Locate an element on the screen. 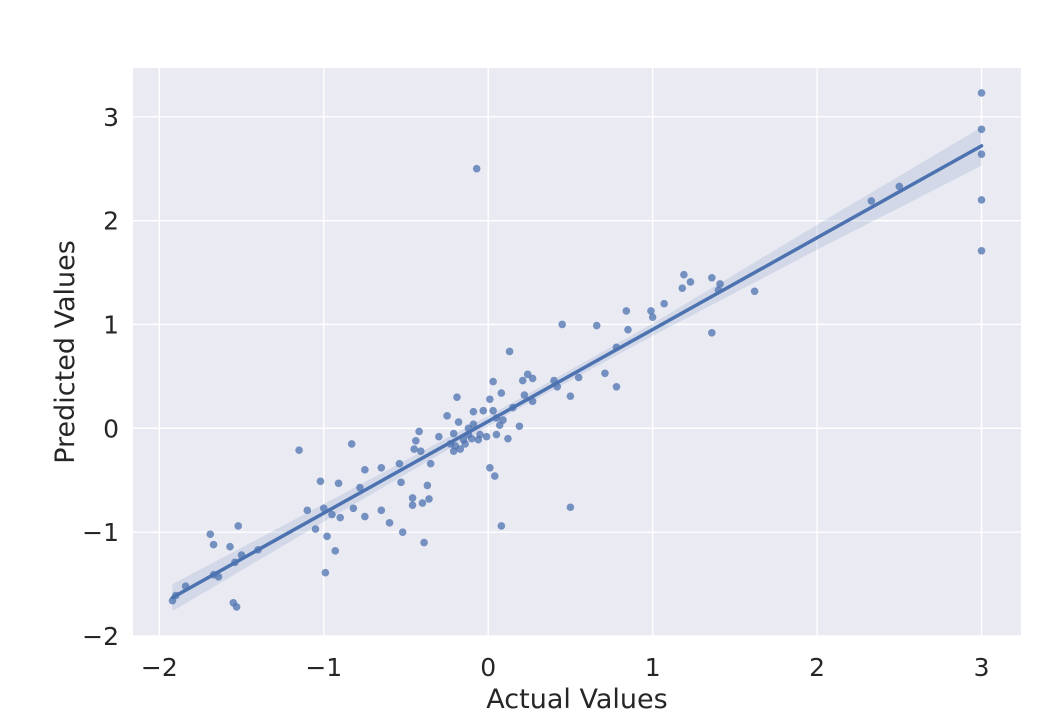 The width and height of the screenshot is (1052, 722). y-tick-label: 1 is located at coordinates (111, 324).